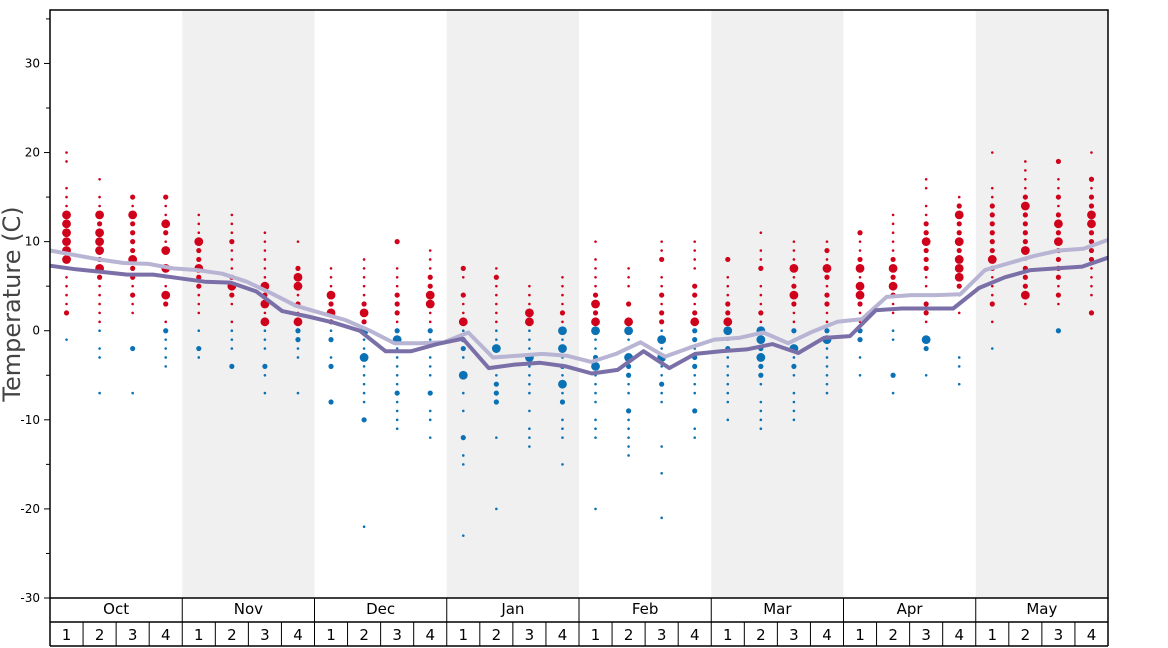 This screenshot has height=648, width=1168. Describe the element at coordinates (993, 635) in the screenshot. I see `week-label: 1` at that location.